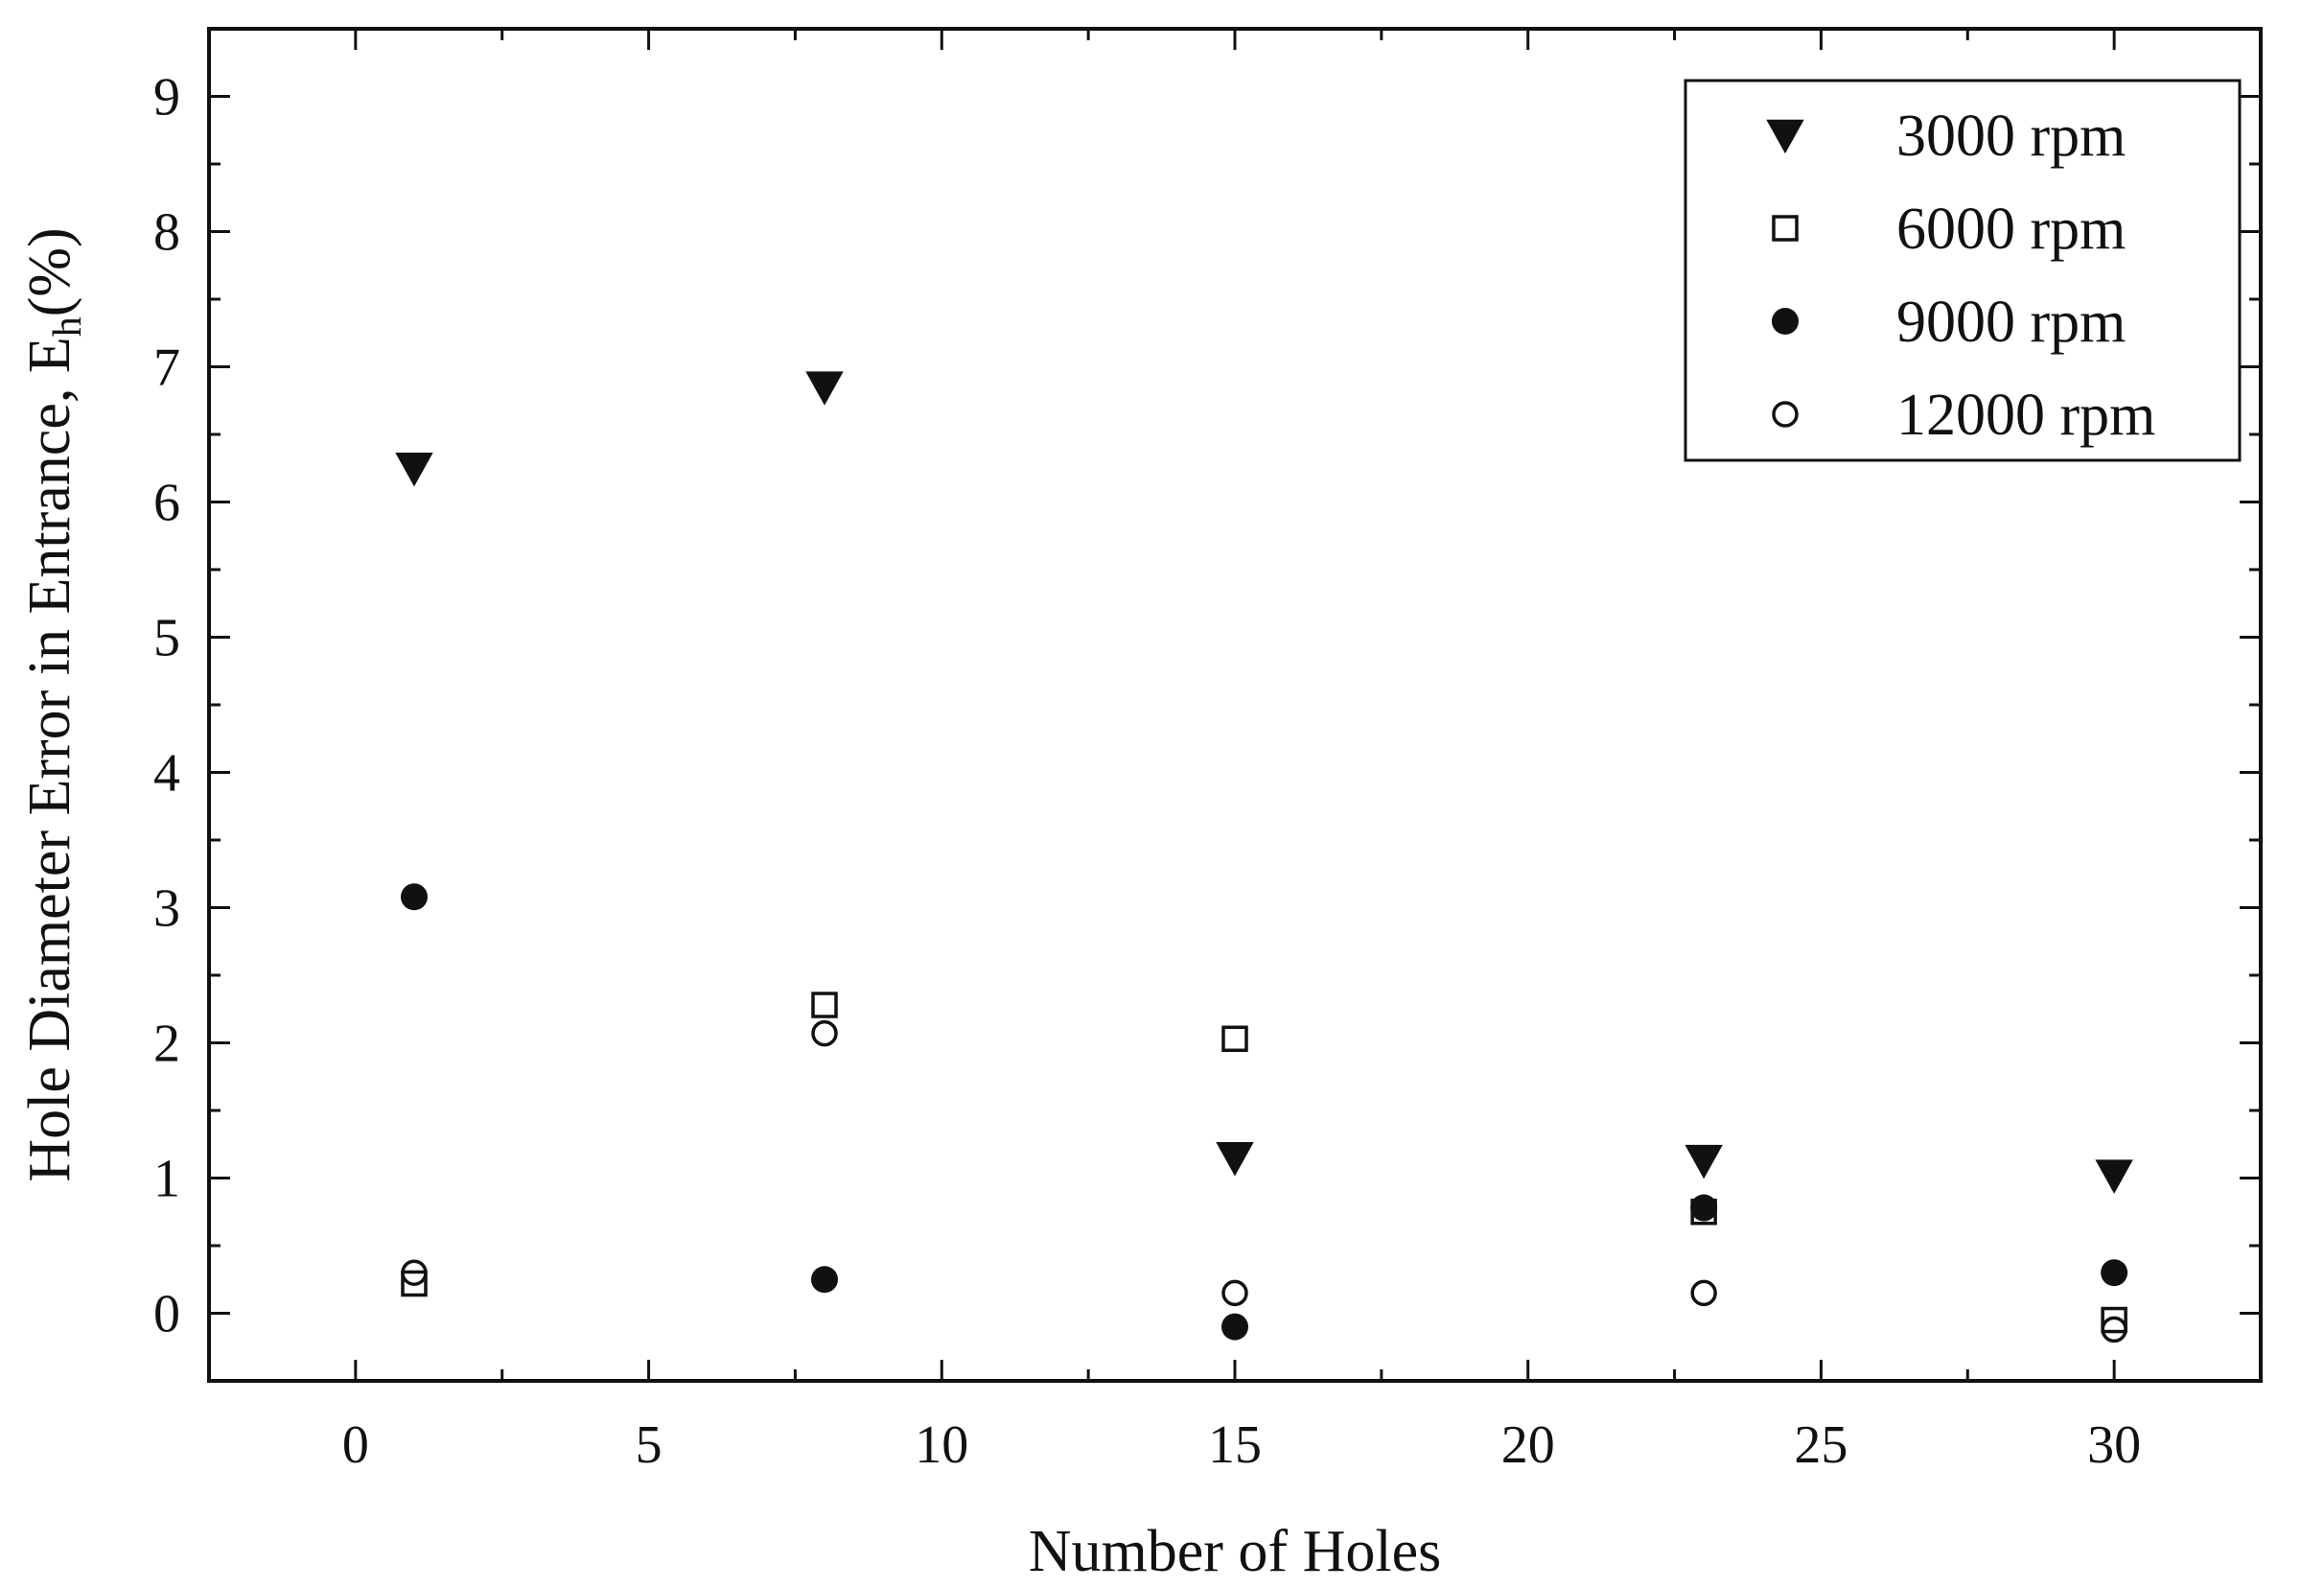 The height and width of the screenshot is (1588, 2324). What do you see at coordinates (166, 368) in the screenshot?
I see `y-tick-label: 7` at bounding box center [166, 368].